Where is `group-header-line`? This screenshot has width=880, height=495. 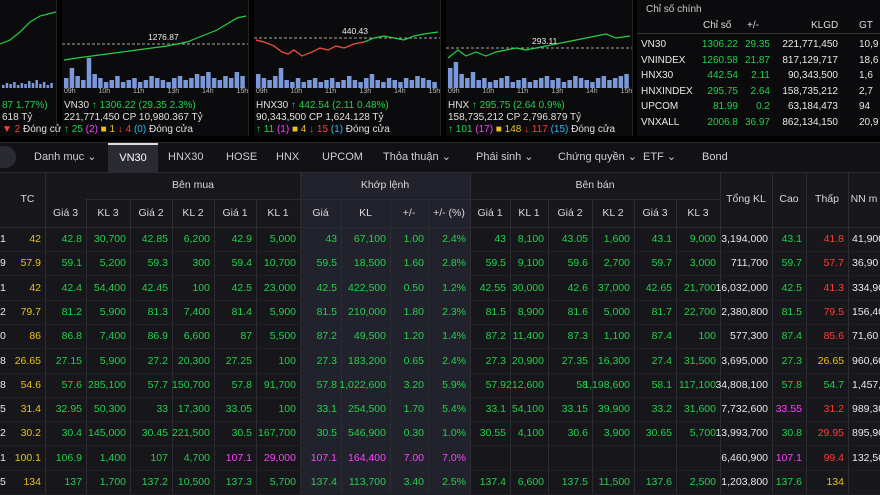
group-header-line is located at coordinates (403, 199).